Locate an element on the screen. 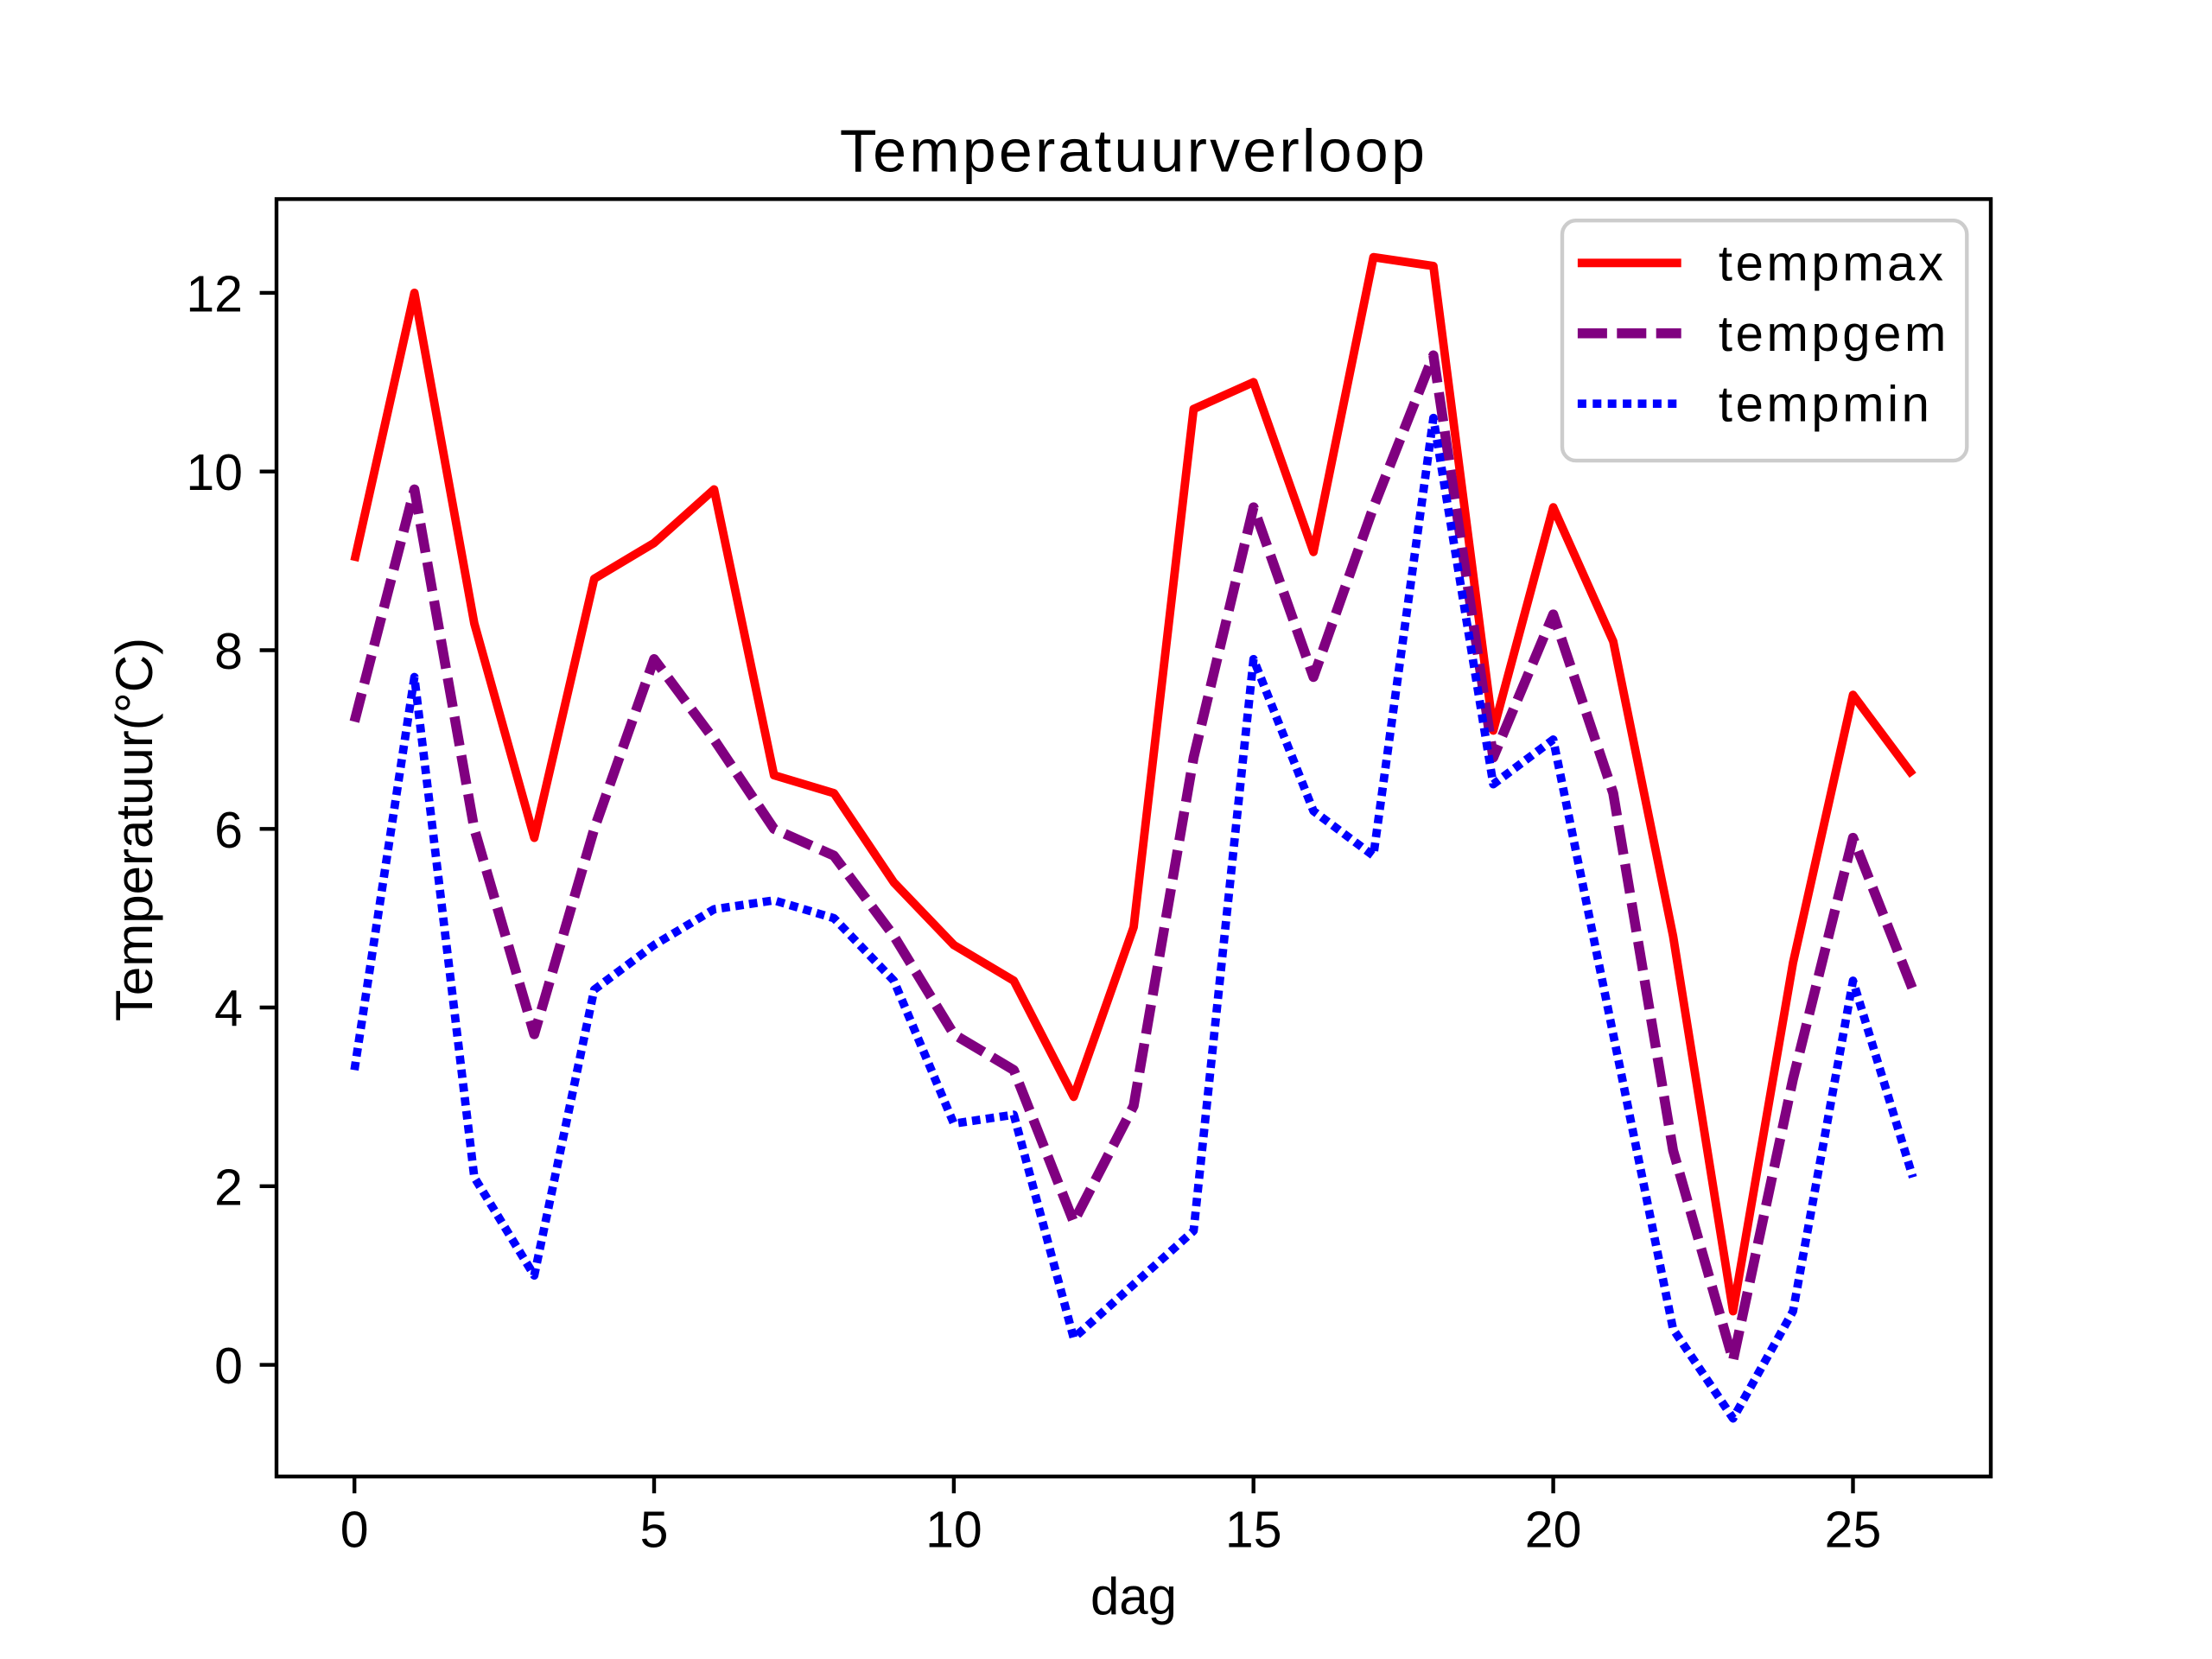 This screenshot has height=1659, width=2212. svg-text: tempmin is located at coordinates (1826, 405).